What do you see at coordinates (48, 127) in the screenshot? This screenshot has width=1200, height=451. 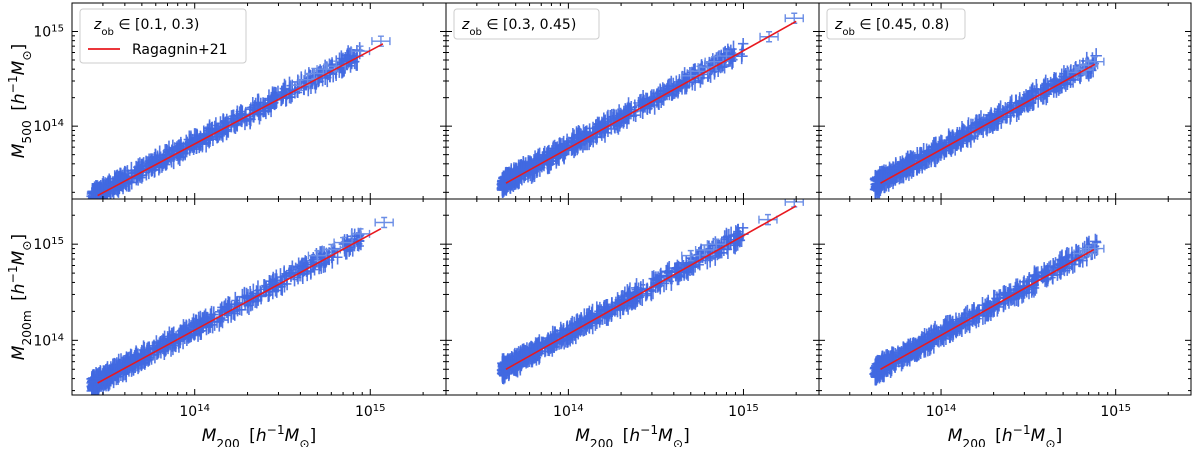 I see `y-tick-label: 1014` at bounding box center [48, 127].